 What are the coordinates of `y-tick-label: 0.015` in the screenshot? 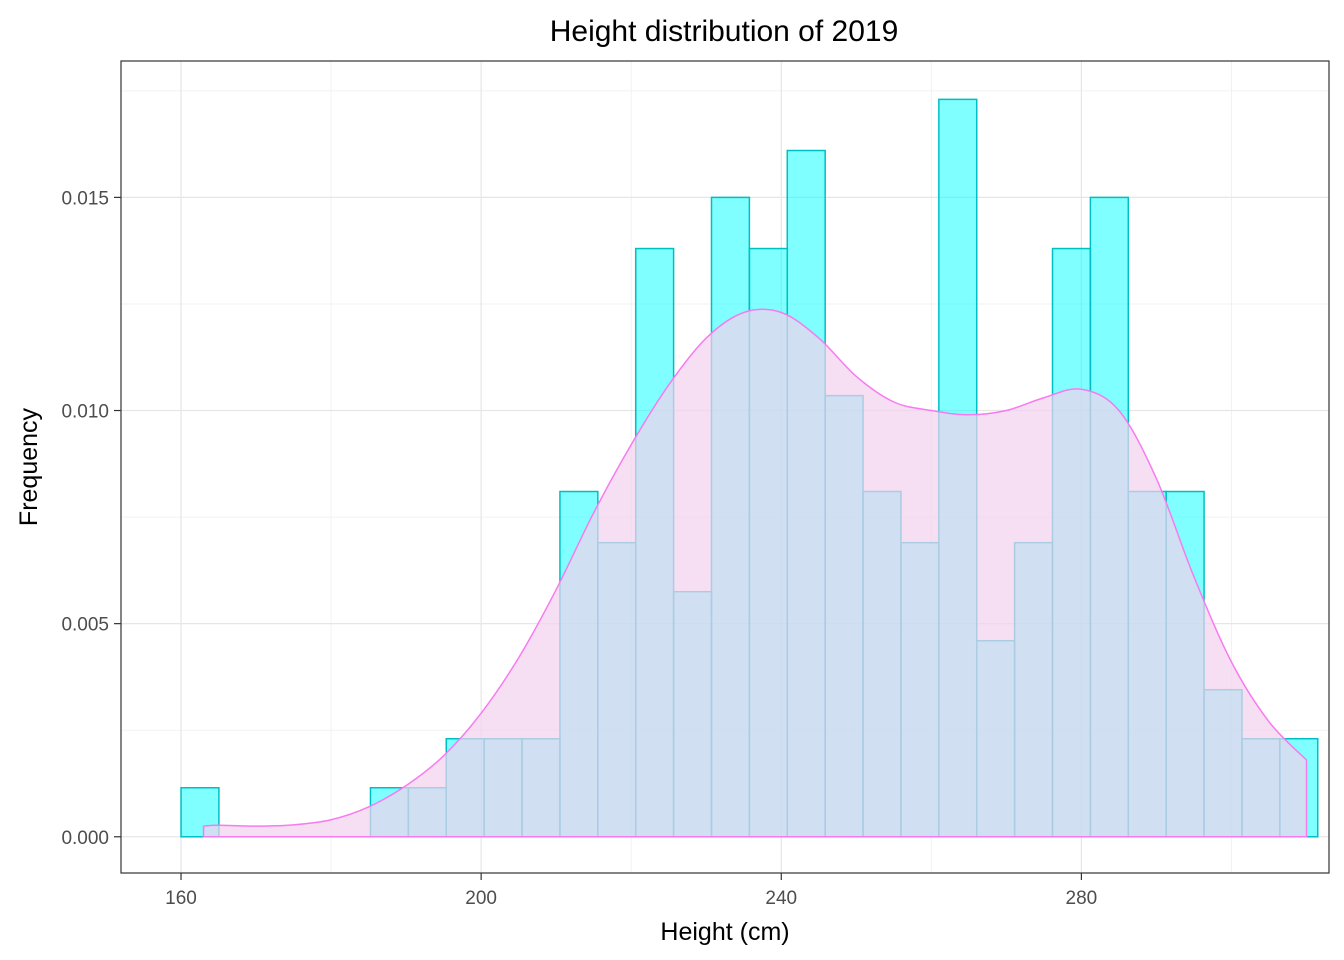 It's located at (85, 198).